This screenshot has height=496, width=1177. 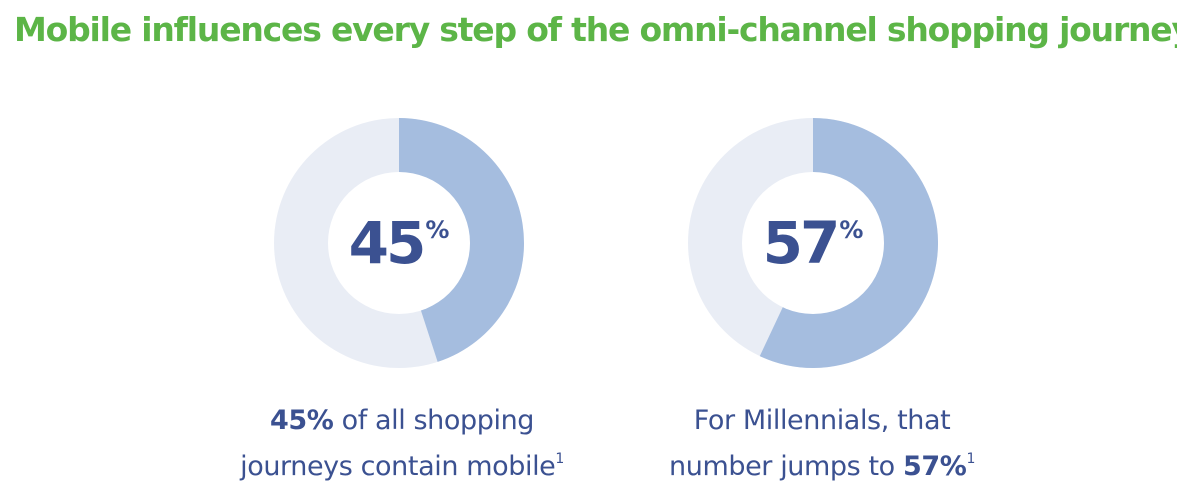 I want to click on caption-line-2: journeys contain mobile1, so click(x=402, y=467).